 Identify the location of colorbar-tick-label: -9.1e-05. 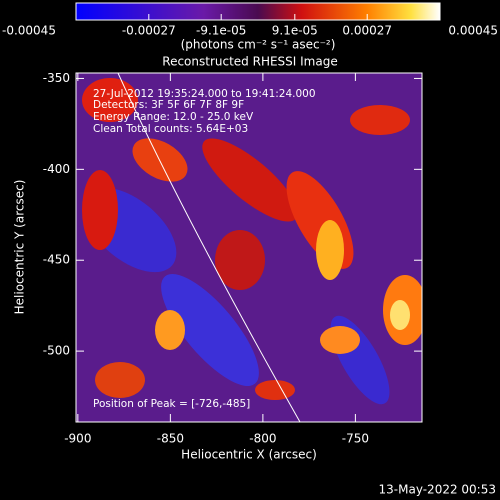
(221, 31).